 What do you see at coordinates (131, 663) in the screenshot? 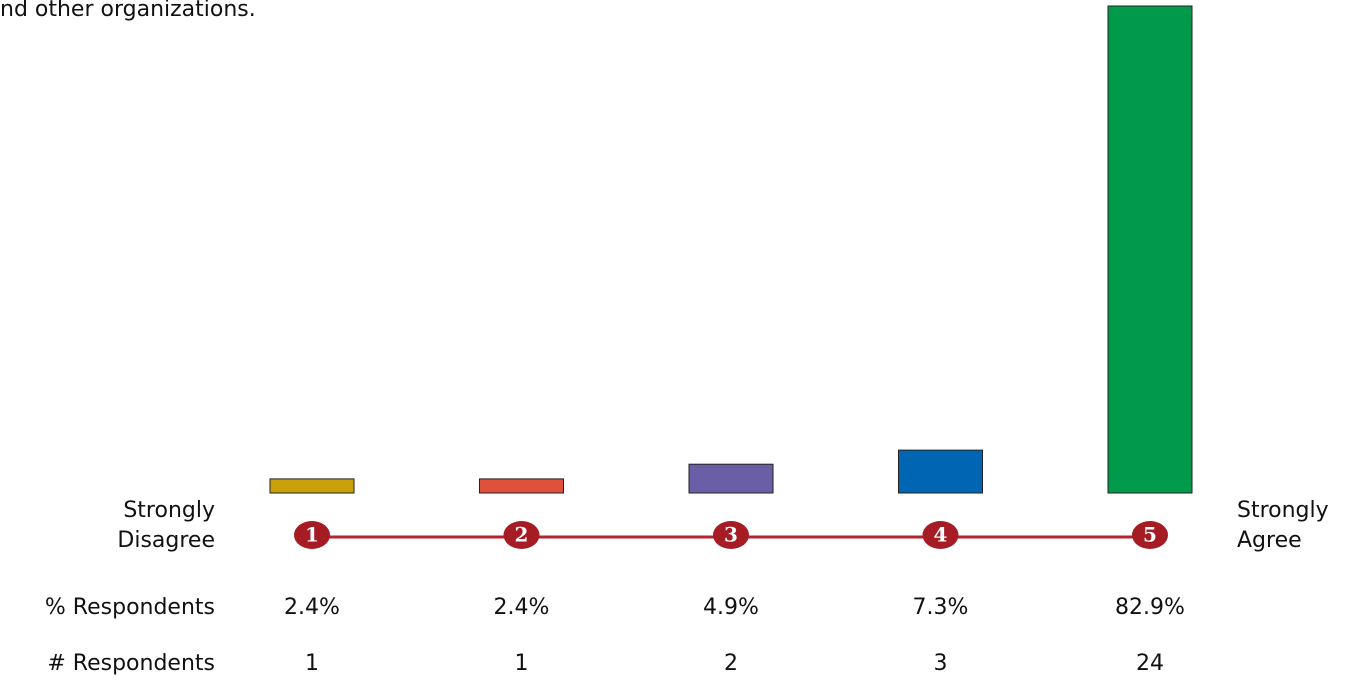
I see `row-label: # Respondents` at bounding box center [131, 663].